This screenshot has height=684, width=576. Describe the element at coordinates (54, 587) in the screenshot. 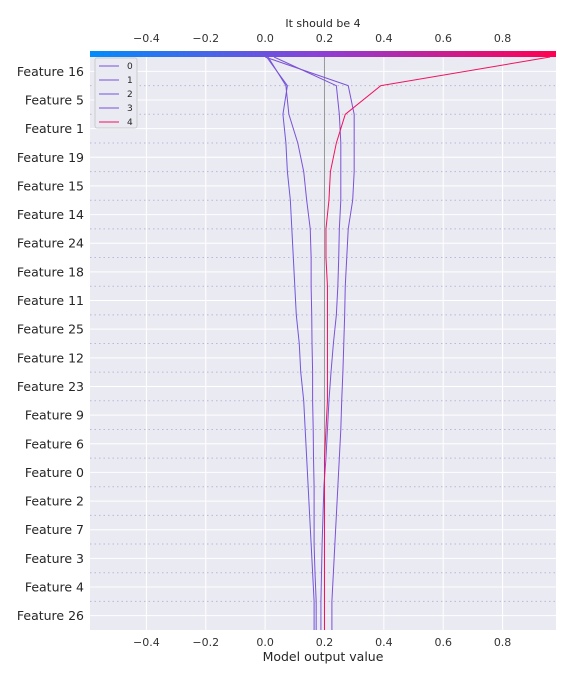

I see `feature-label: Feature 4` at that location.